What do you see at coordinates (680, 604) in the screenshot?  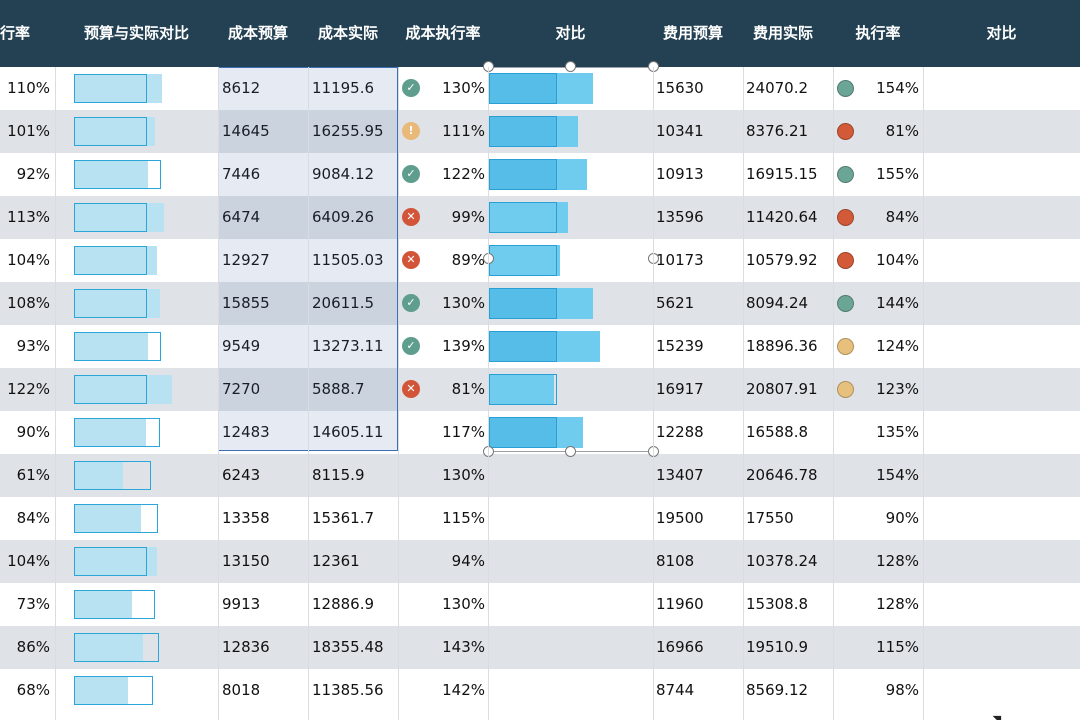 I see `cell-fee-budget: 11960` at bounding box center [680, 604].